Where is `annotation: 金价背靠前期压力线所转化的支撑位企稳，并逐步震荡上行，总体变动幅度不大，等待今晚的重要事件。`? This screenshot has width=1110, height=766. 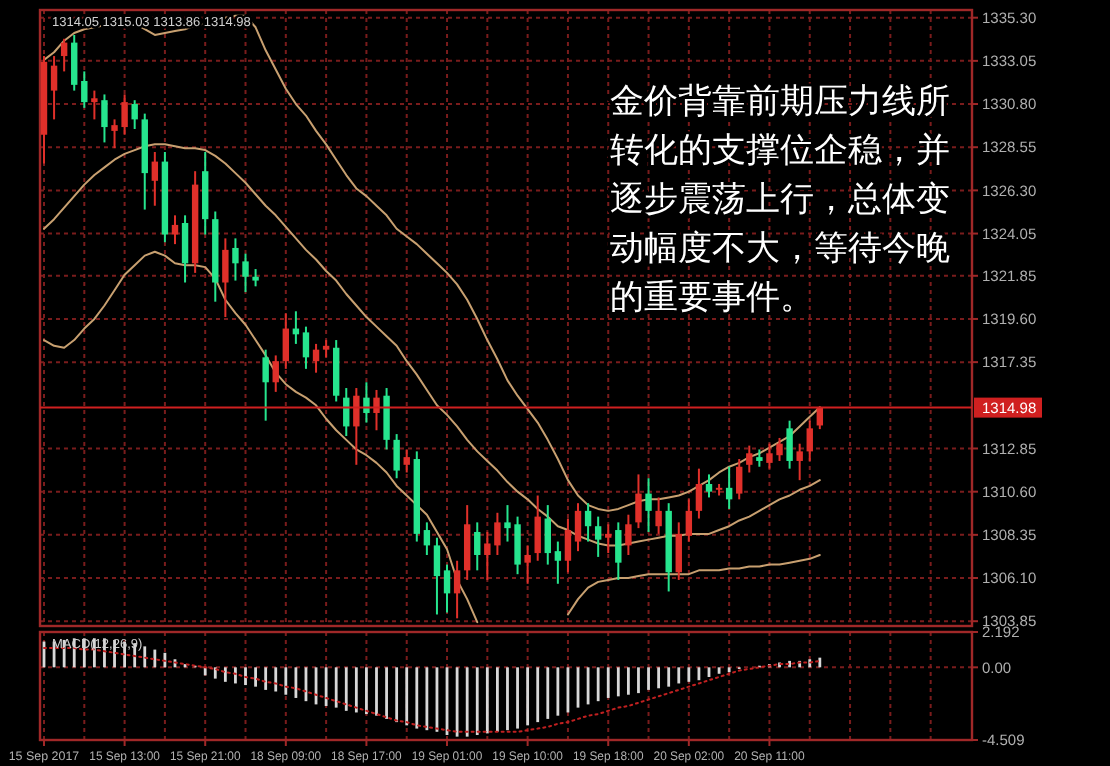 annotation: 金价背靠前期压力线所转化的支撑位企稳，并逐步震荡上行，总体变动幅度不大，等待今晚的重要事件。 is located at coordinates (780, 200).